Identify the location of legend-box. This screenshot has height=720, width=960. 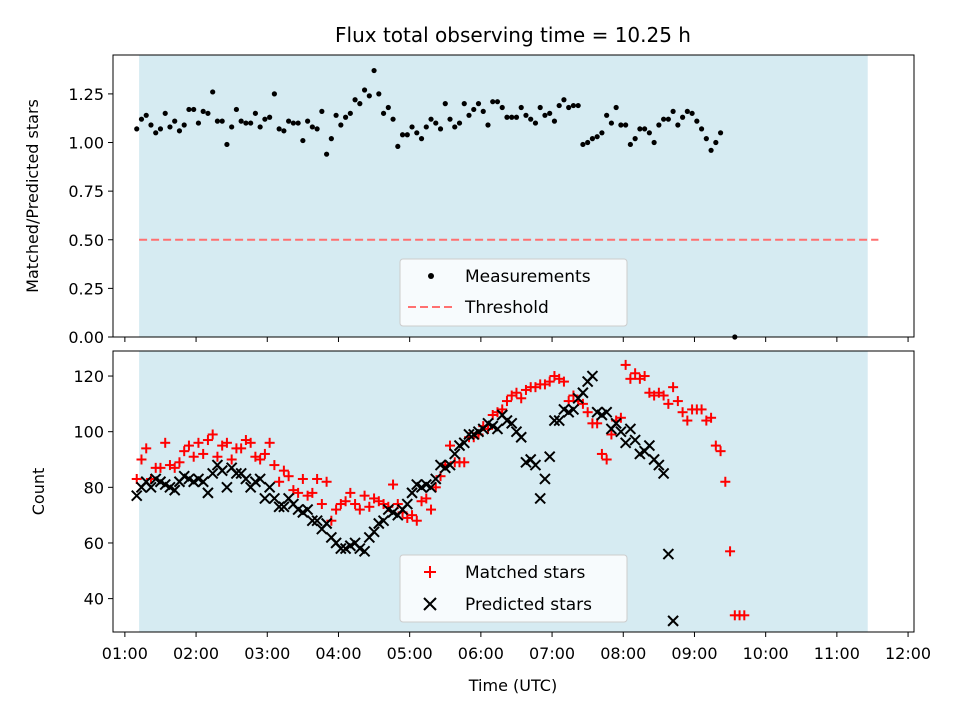
(513, 292).